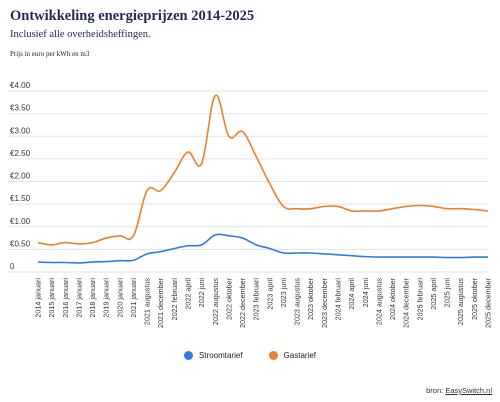 Image resolution: width=500 pixels, height=402 pixels. Describe the element at coordinates (474, 298) in the screenshot. I see `x-tick-label: 2025 oktober` at that location.